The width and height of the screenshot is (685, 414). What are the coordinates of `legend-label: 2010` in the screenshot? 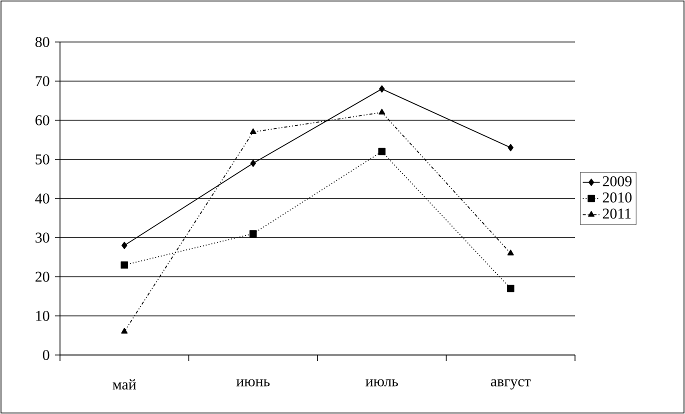 It's located at (617, 197).